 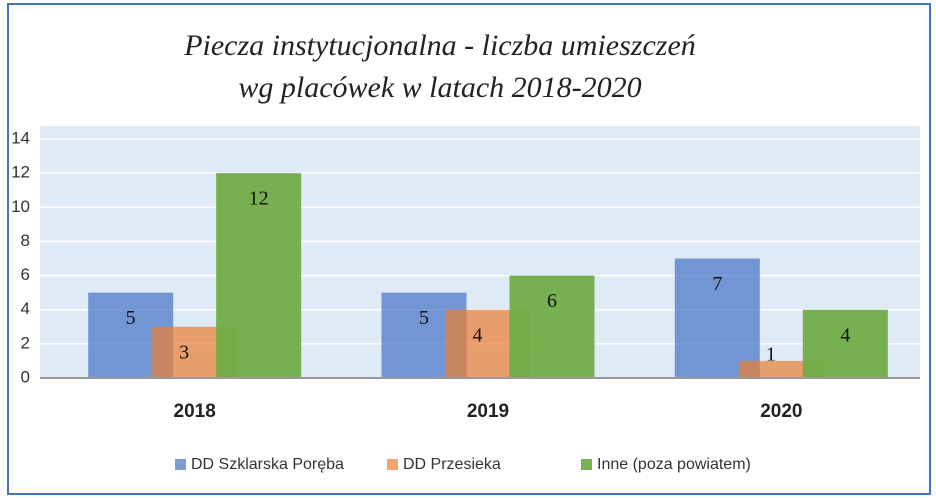 I want to click on y-tick-label: 2, so click(x=25, y=342).